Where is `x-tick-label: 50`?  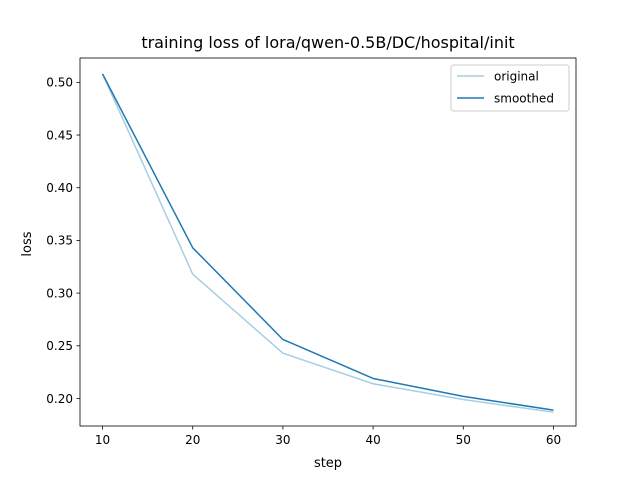 x-tick-label: 50 is located at coordinates (463, 440).